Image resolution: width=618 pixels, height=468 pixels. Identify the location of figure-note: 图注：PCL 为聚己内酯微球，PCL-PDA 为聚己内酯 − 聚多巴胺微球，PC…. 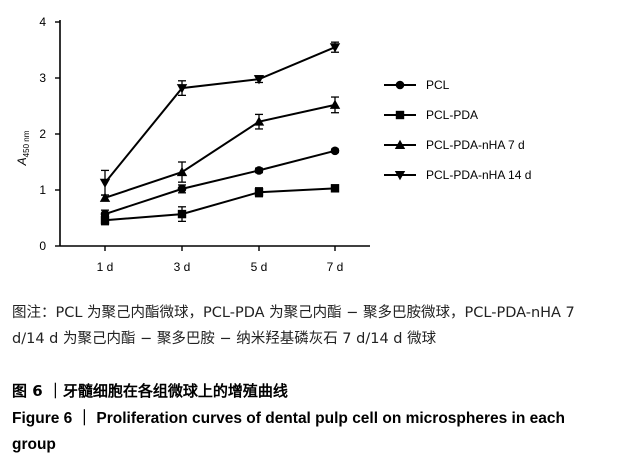
(293, 326).